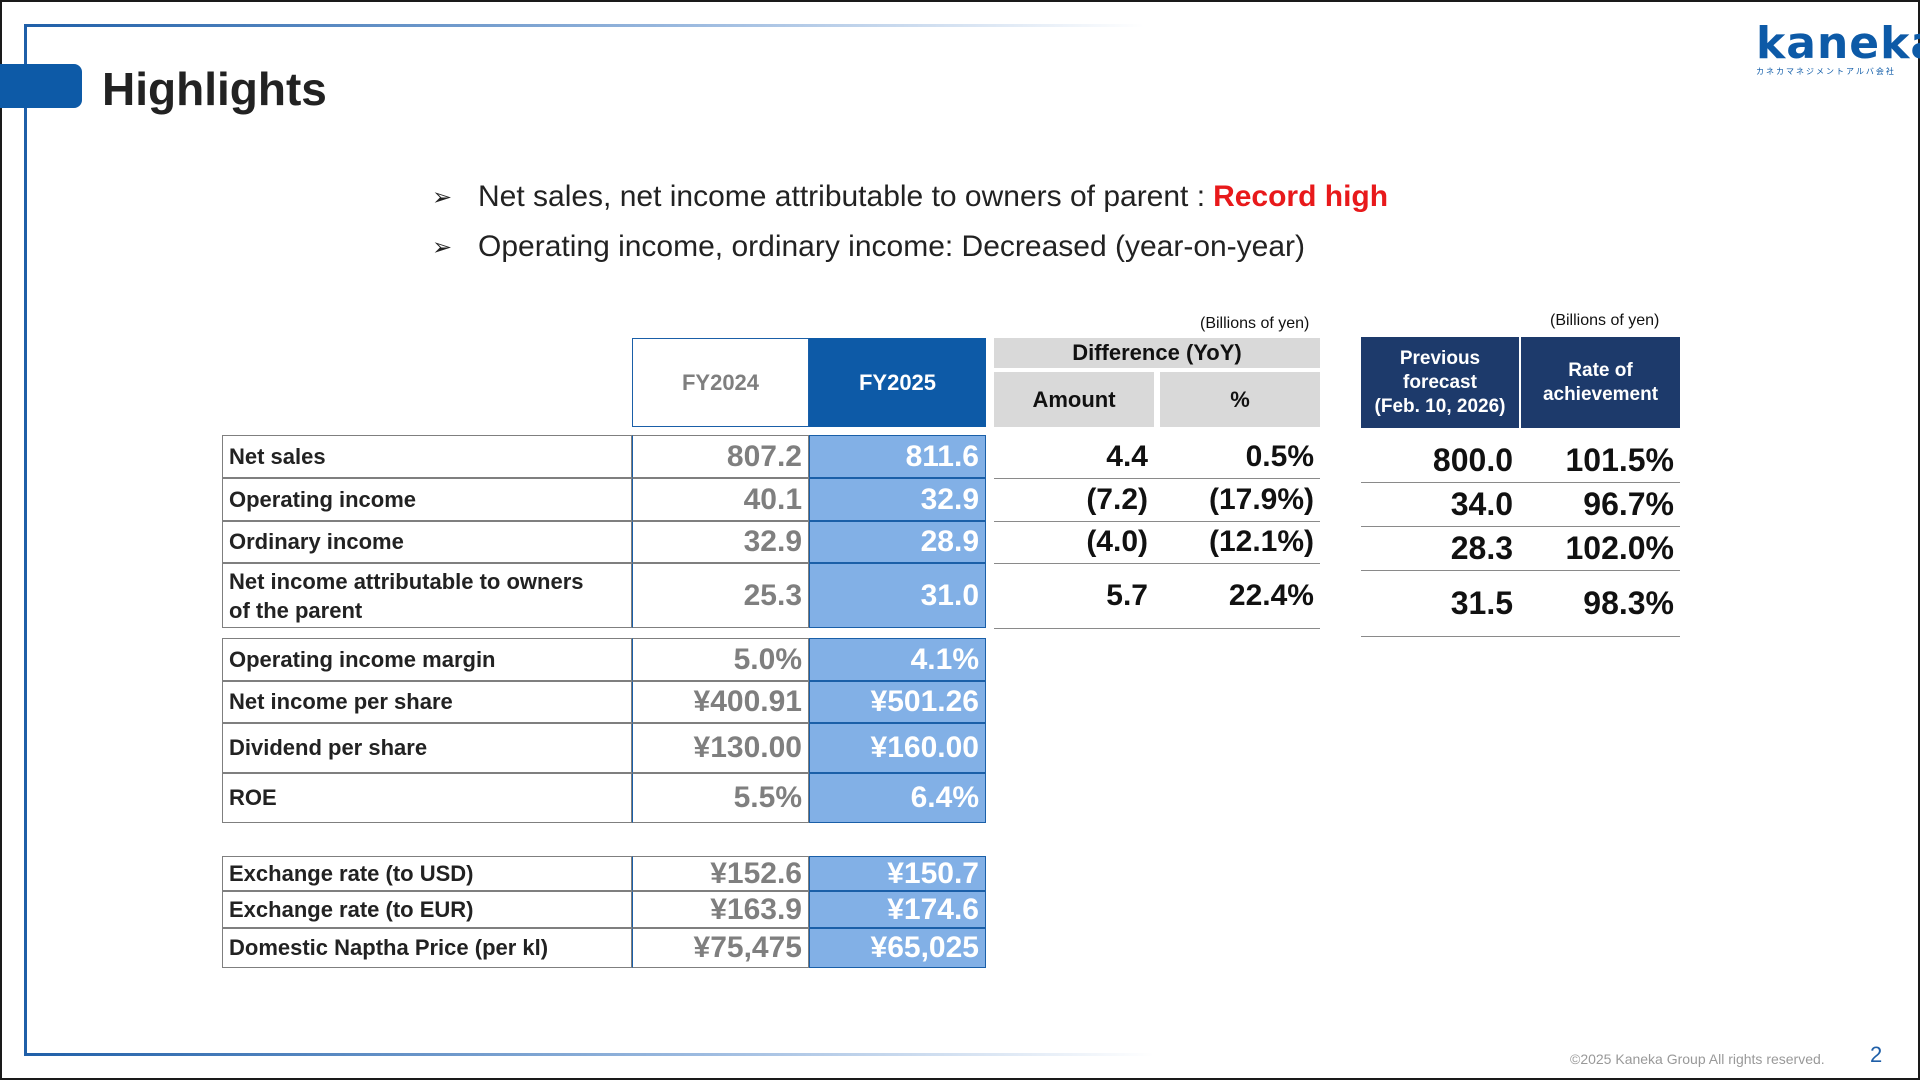  What do you see at coordinates (1697, 1059) in the screenshot?
I see `copyright-notice: ©2025 Kaneka Group All rights reserved.` at bounding box center [1697, 1059].